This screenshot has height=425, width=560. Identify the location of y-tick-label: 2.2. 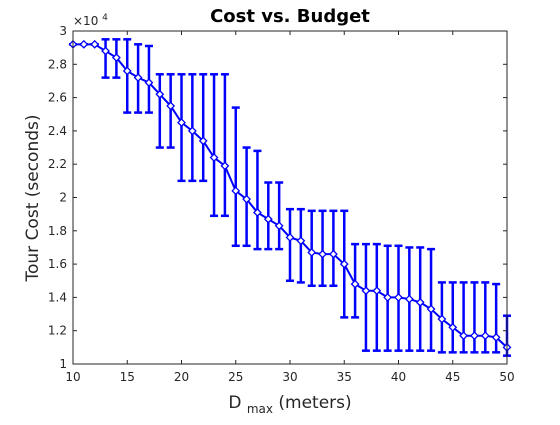
(57, 164).